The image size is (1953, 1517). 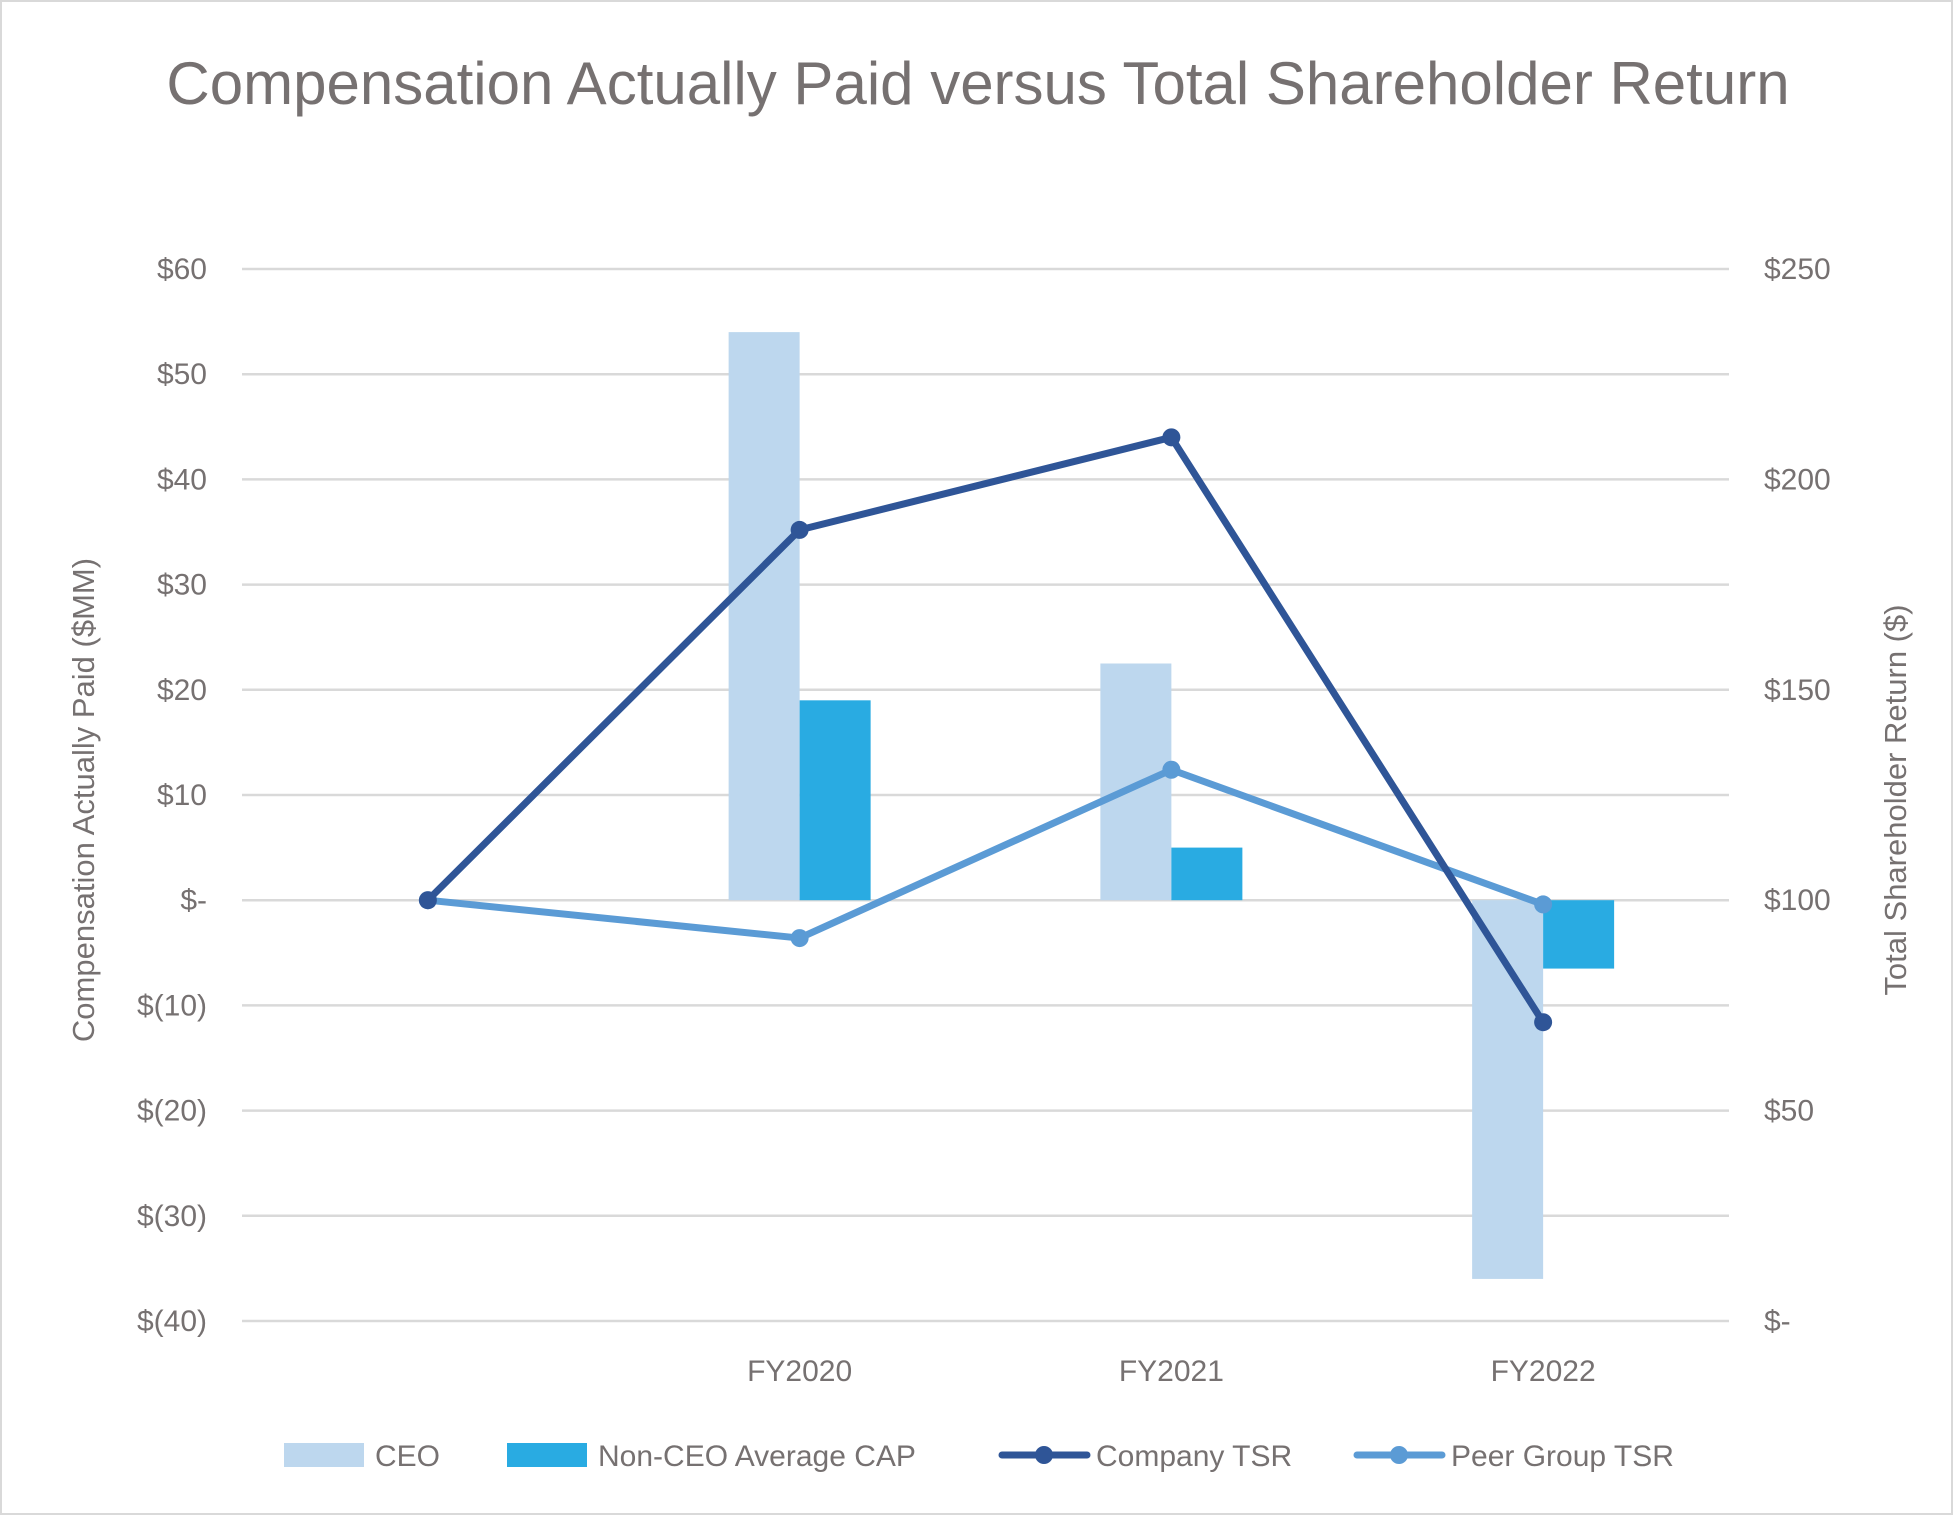 What do you see at coordinates (1777, 1321) in the screenshot?
I see `y-right-tick-label: $-` at bounding box center [1777, 1321].